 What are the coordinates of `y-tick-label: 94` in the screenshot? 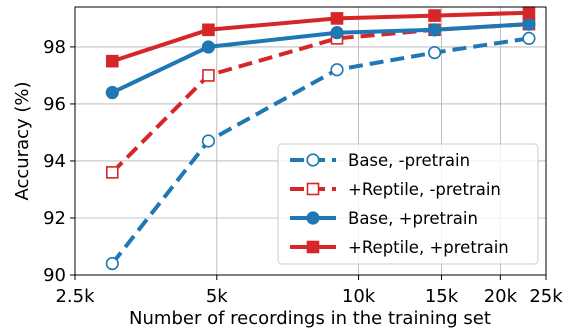 It's located at (54, 161).